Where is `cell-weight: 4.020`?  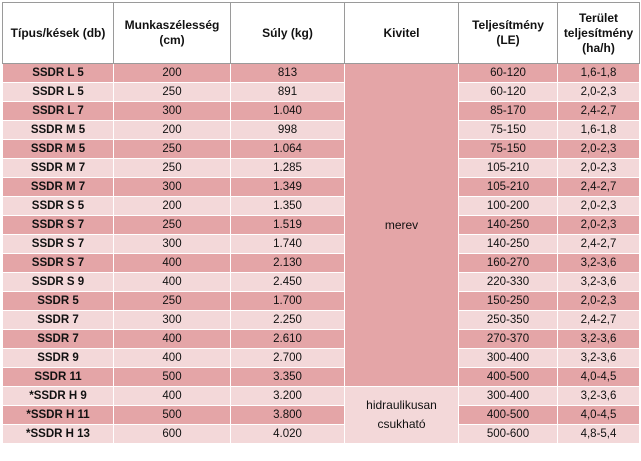
cell-weight: 4.020 is located at coordinates (287, 434).